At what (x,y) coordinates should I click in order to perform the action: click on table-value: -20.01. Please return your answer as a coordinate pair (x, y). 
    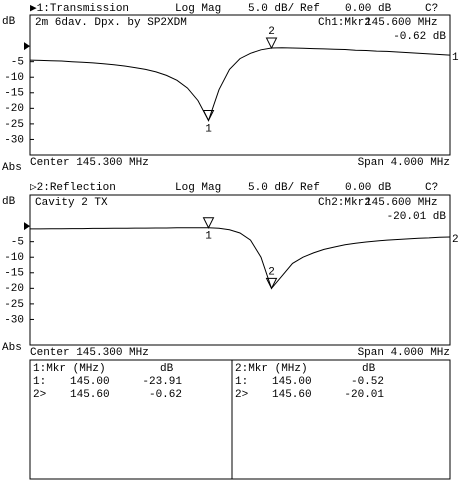
    Looking at the image, I should click on (364, 395).